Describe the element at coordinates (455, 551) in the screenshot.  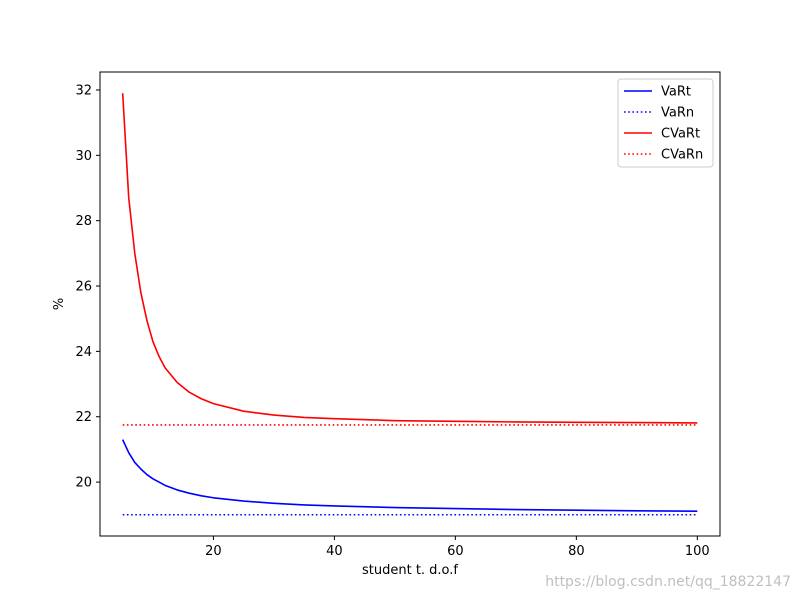
I see `x-tick-label: 60` at that location.